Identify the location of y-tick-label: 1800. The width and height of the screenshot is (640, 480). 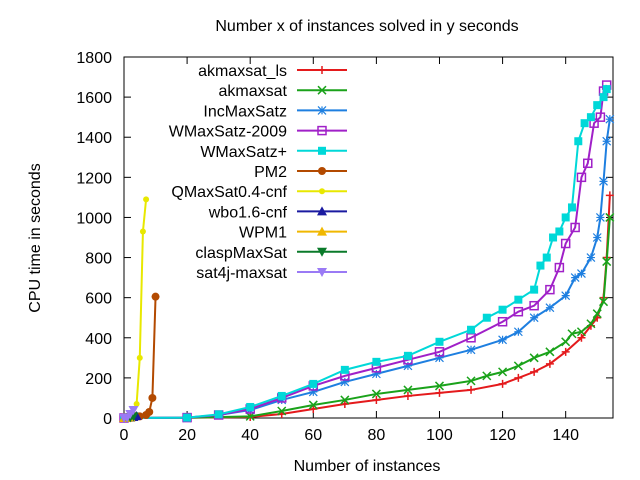
(94, 58).